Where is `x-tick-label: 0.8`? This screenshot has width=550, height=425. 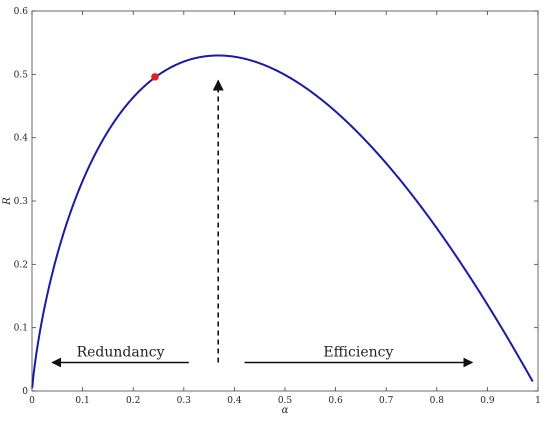 x-tick-label: 0.8 is located at coordinates (437, 401).